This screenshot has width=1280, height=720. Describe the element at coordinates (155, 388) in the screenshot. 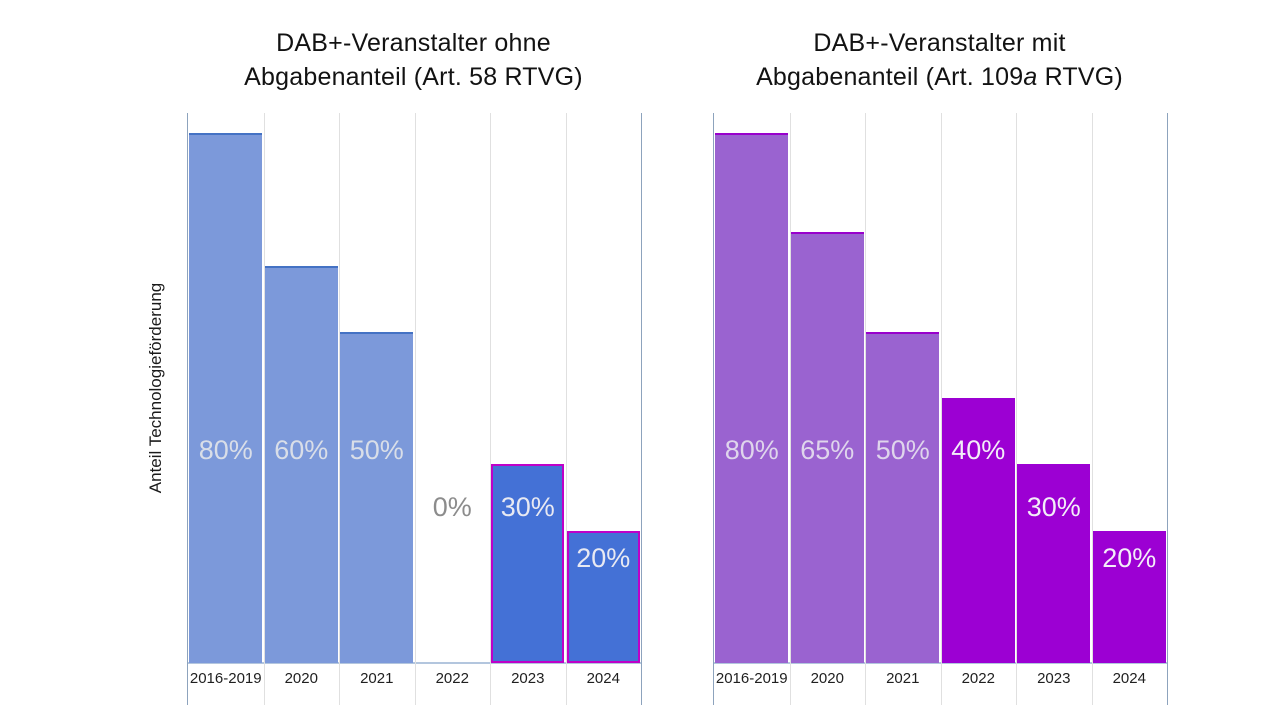

I see `y-axis-title: Anteil Technologieförderung` at that location.